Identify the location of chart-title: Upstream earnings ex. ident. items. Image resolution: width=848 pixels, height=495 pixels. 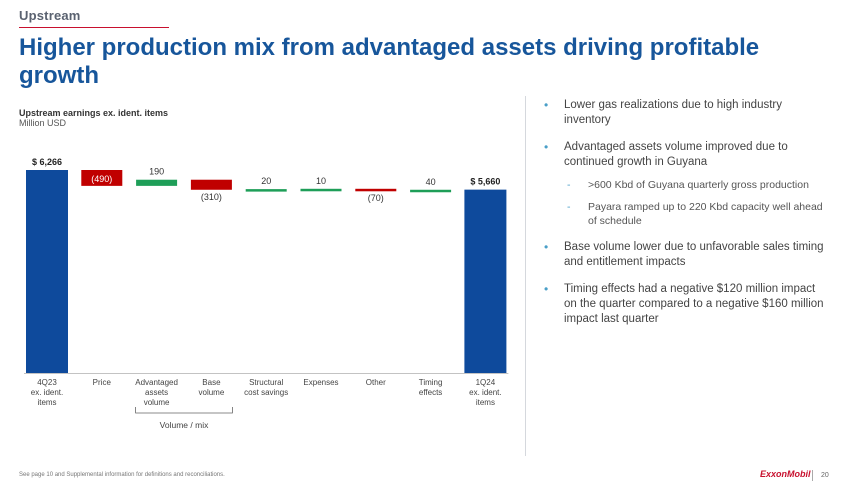
(94, 113).